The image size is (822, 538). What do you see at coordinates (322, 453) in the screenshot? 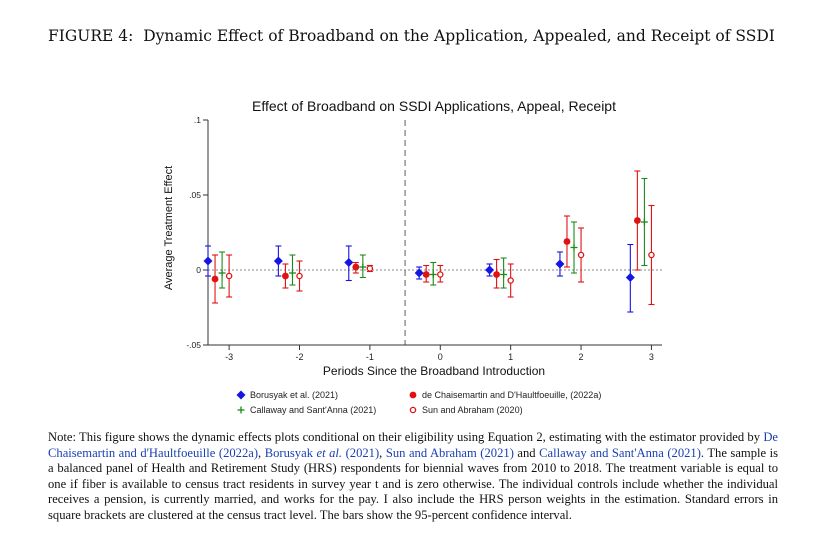
I see `note-cite-borusyak: Borusyak et al. (2021)` at bounding box center [322, 453].